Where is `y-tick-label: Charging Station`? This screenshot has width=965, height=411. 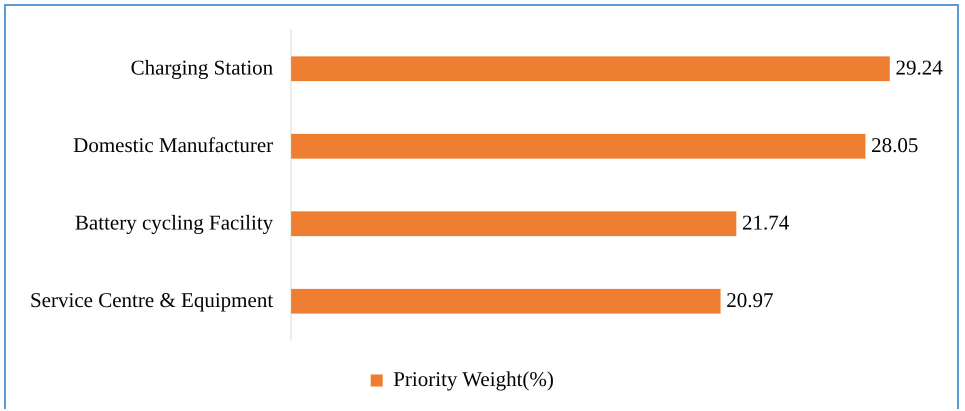
y-tick-label: Charging Station is located at coordinates (202, 67).